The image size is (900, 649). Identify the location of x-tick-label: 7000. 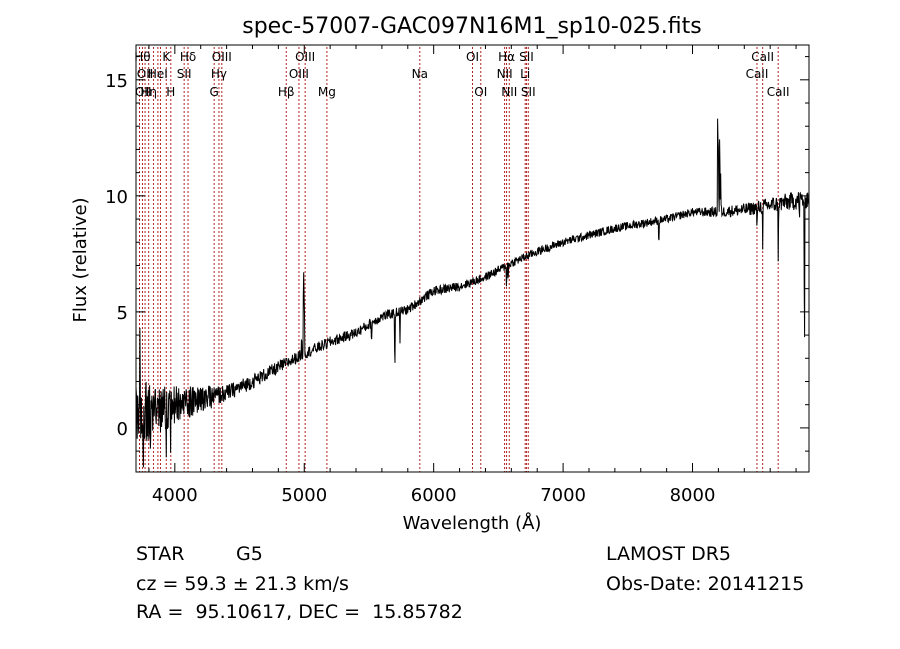
(563, 495).